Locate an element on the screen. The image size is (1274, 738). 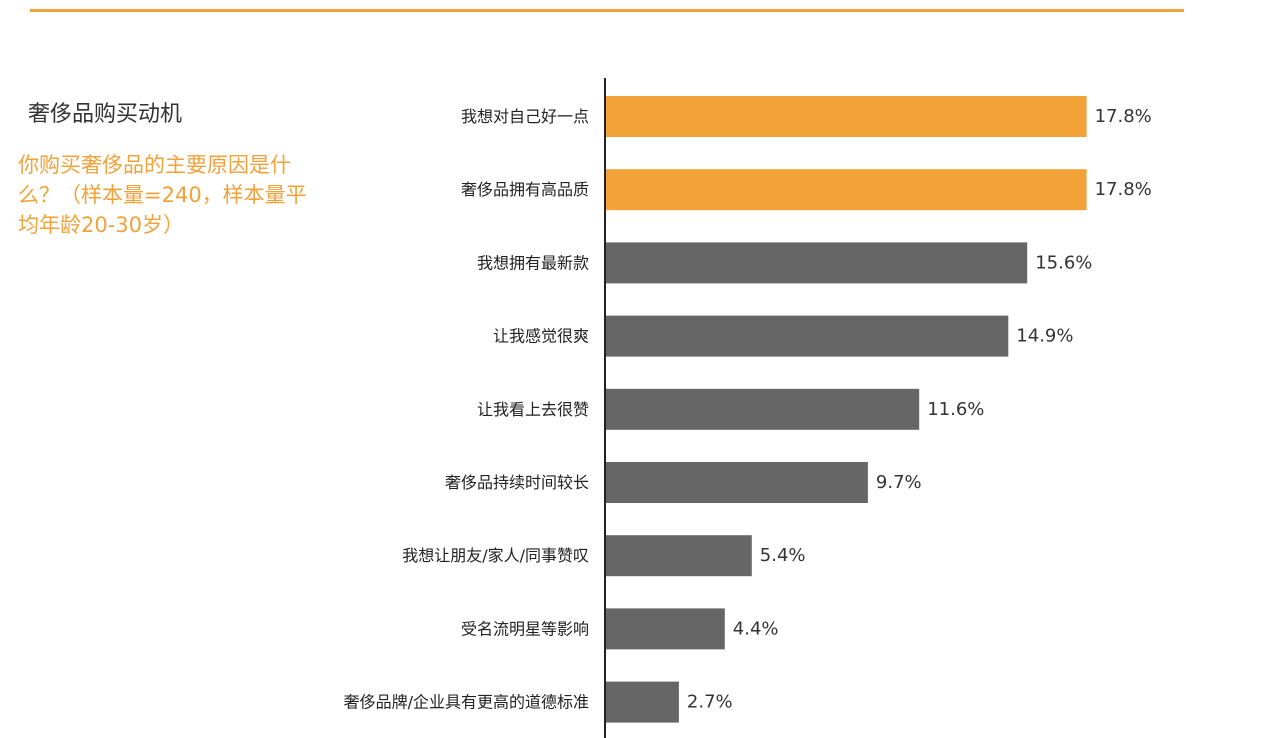
value-label: 5.4% is located at coordinates (783, 555).